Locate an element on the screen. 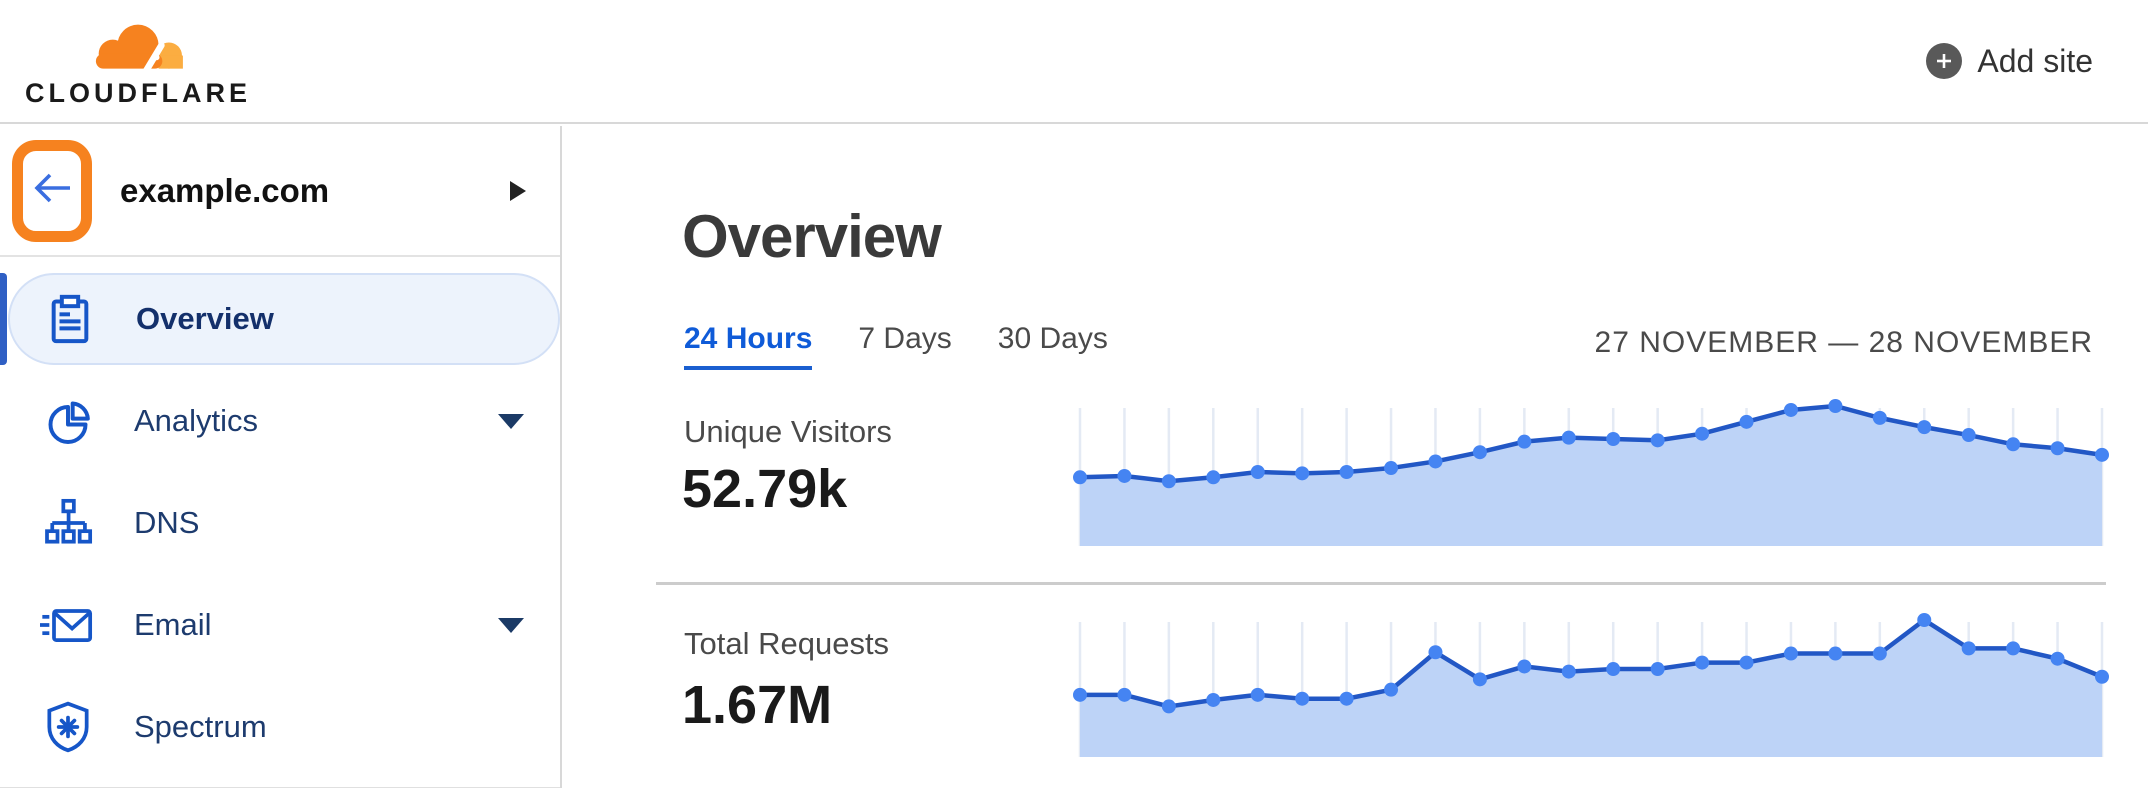 The image size is (2148, 788). page-title: Overview is located at coordinates (812, 236).